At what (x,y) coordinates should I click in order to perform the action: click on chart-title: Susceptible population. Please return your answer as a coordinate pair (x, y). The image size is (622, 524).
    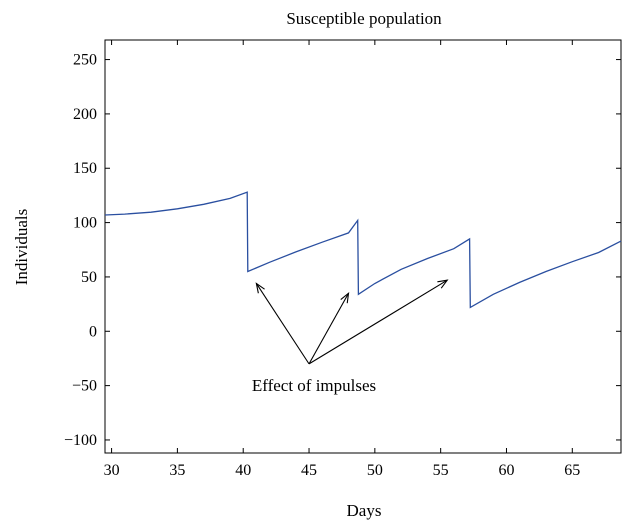
    Looking at the image, I should click on (364, 18).